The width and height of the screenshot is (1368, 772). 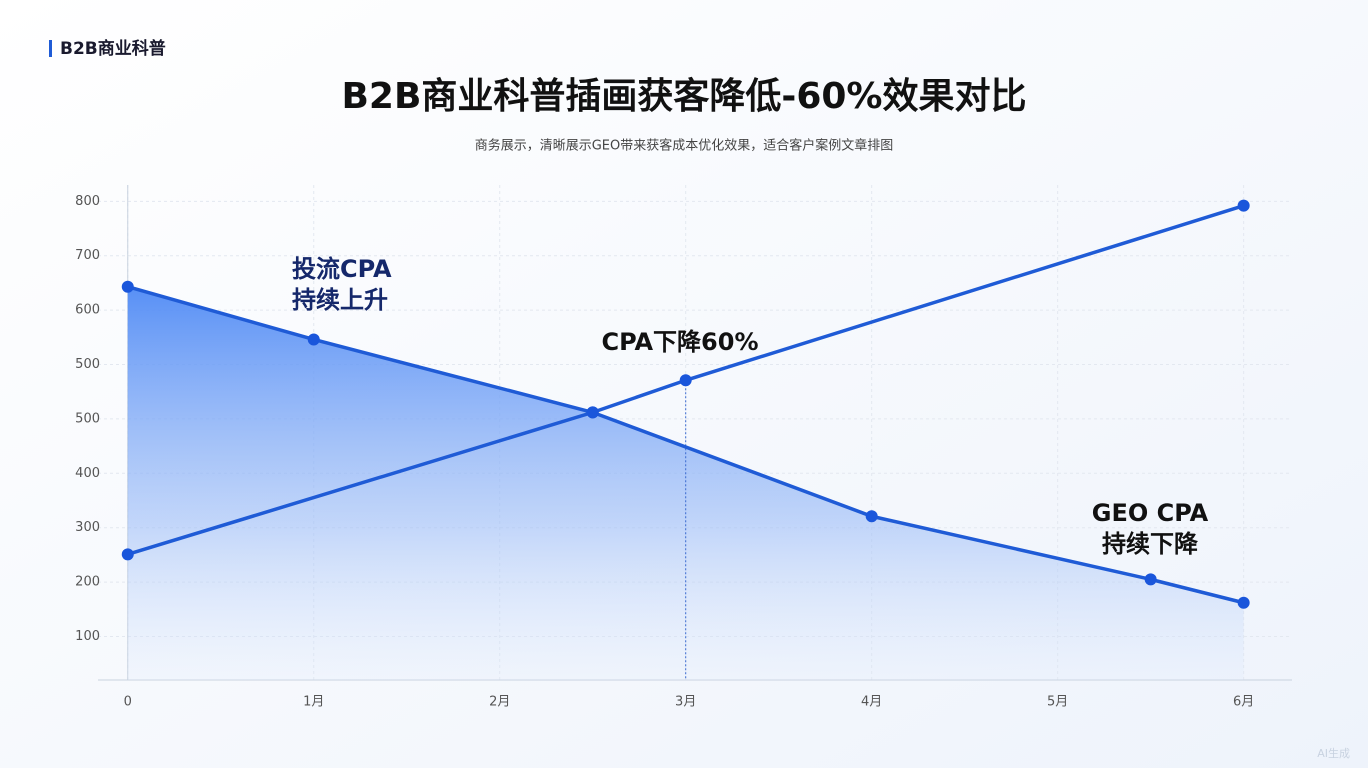 I want to click on subtitle: 商务展示，清晰展示GEO带来获客成本优化效果，适合客户案例文章排图, so click(x=684, y=146).